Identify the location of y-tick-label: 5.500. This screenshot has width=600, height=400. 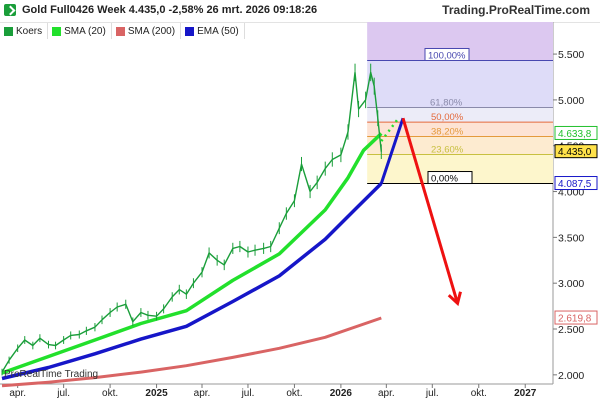
(571, 55).